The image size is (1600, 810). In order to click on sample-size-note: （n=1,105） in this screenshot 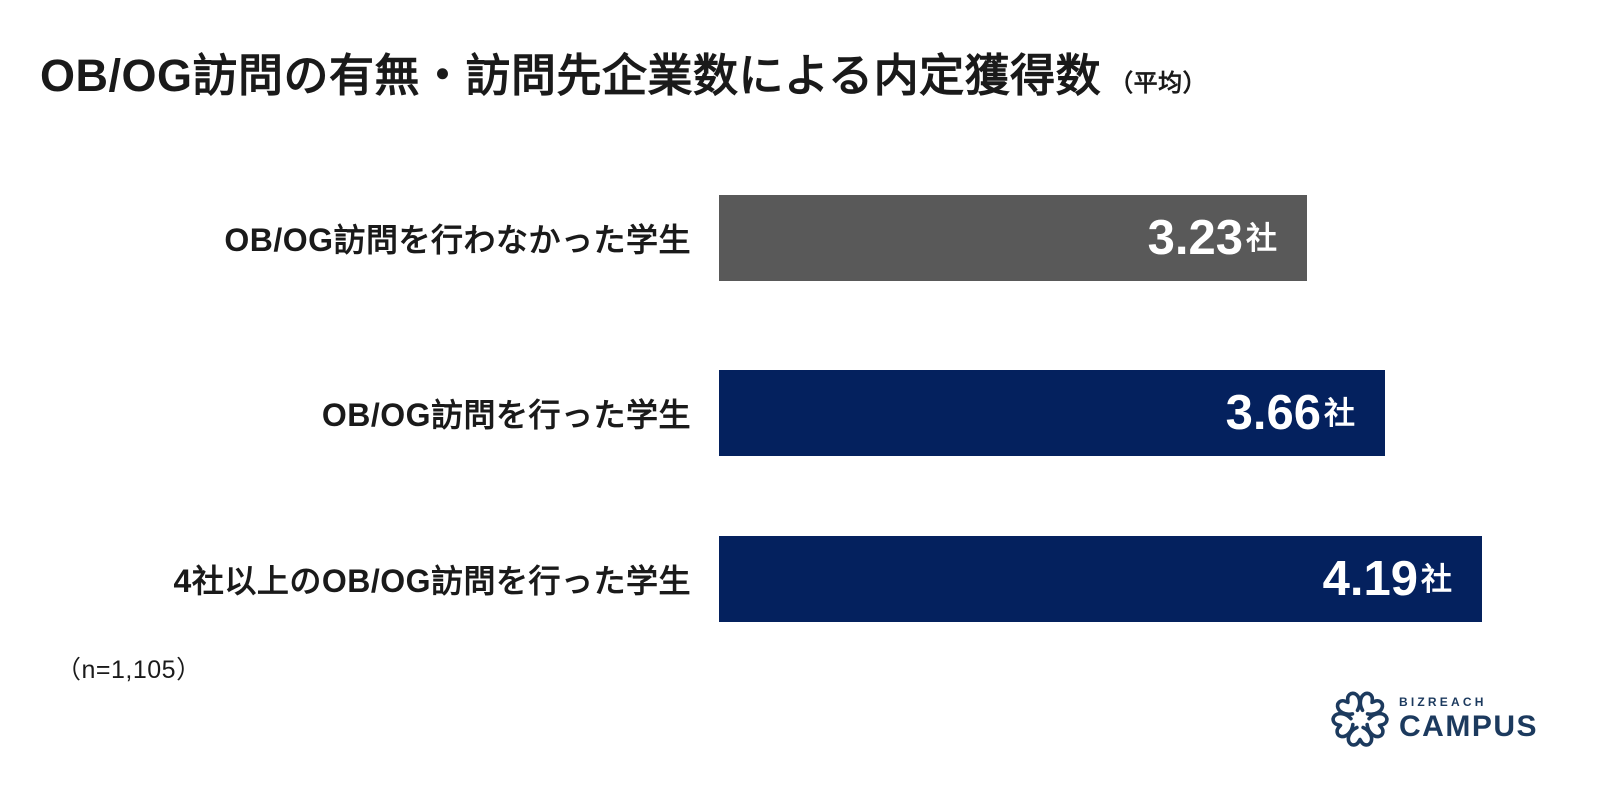, I will do `click(129, 670)`.